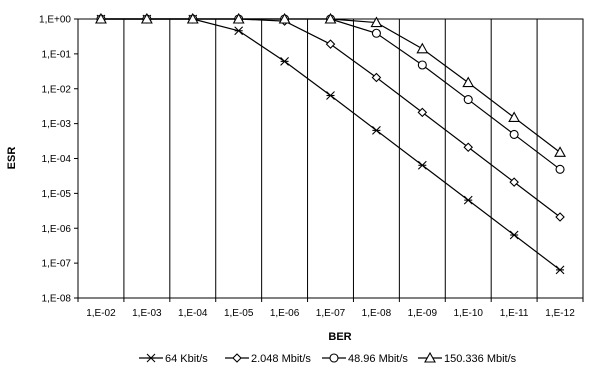 The image size is (596, 371). What do you see at coordinates (12, 158) in the screenshot?
I see `y-axis-title: ESR` at bounding box center [12, 158].